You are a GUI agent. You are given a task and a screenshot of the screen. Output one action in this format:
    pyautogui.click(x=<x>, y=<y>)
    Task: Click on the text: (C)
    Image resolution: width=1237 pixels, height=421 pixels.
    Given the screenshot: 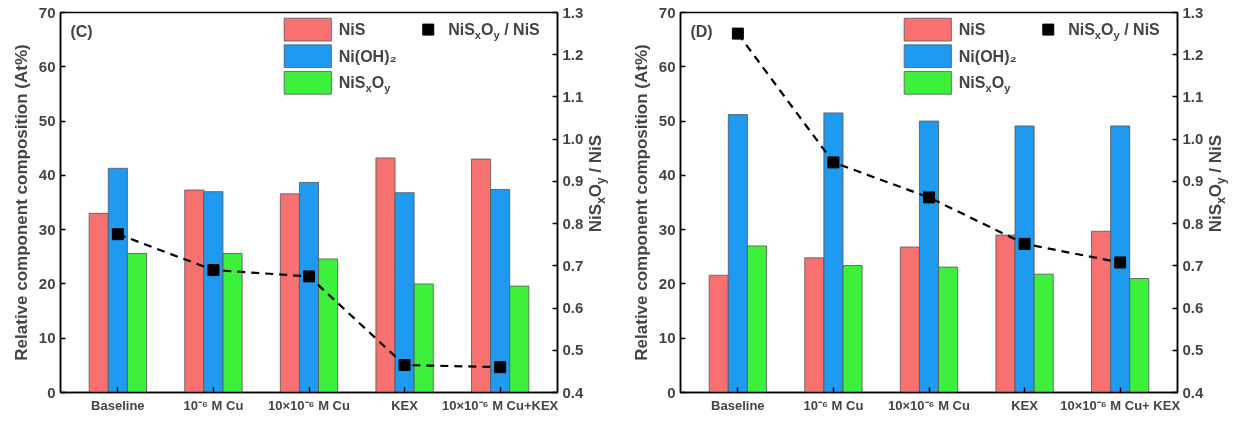 What is the action you would take?
    pyautogui.click(x=81, y=31)
    